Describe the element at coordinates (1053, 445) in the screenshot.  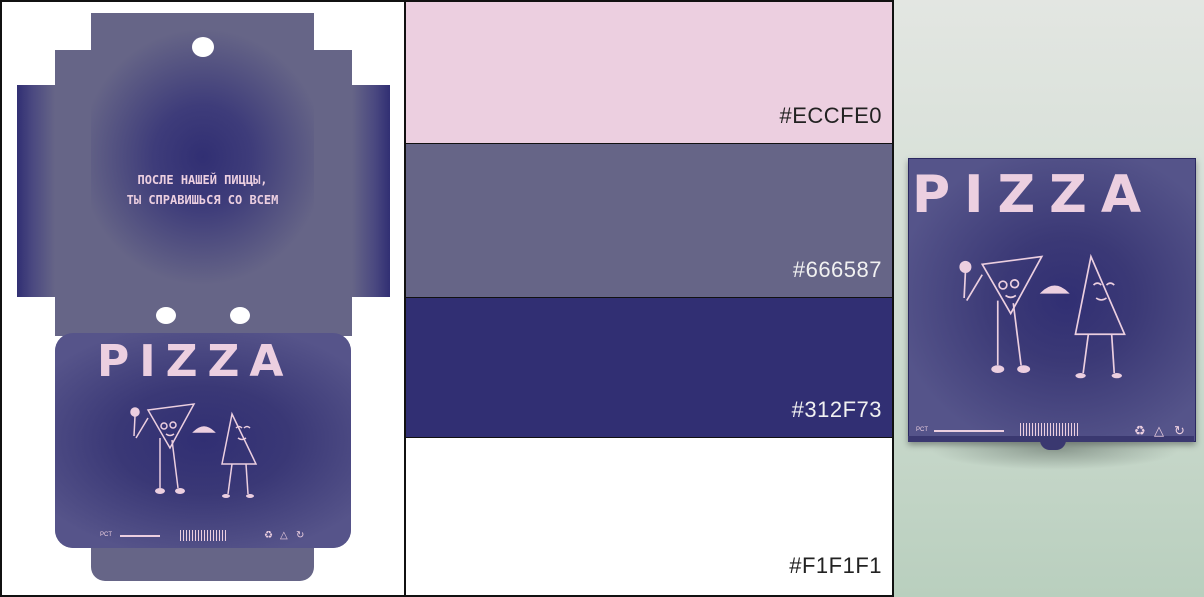
I see `box-tab` at that location.